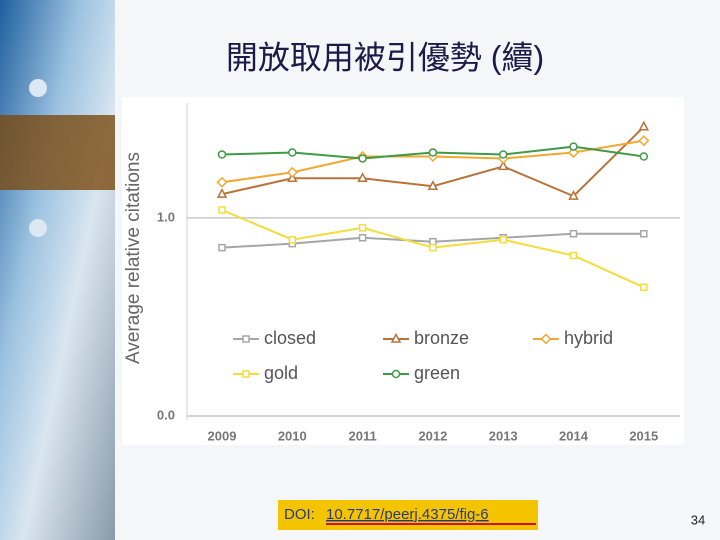 This screenshot has height=540, width=720. I want to click on x-tick-label: 2014, so click(574, 435).